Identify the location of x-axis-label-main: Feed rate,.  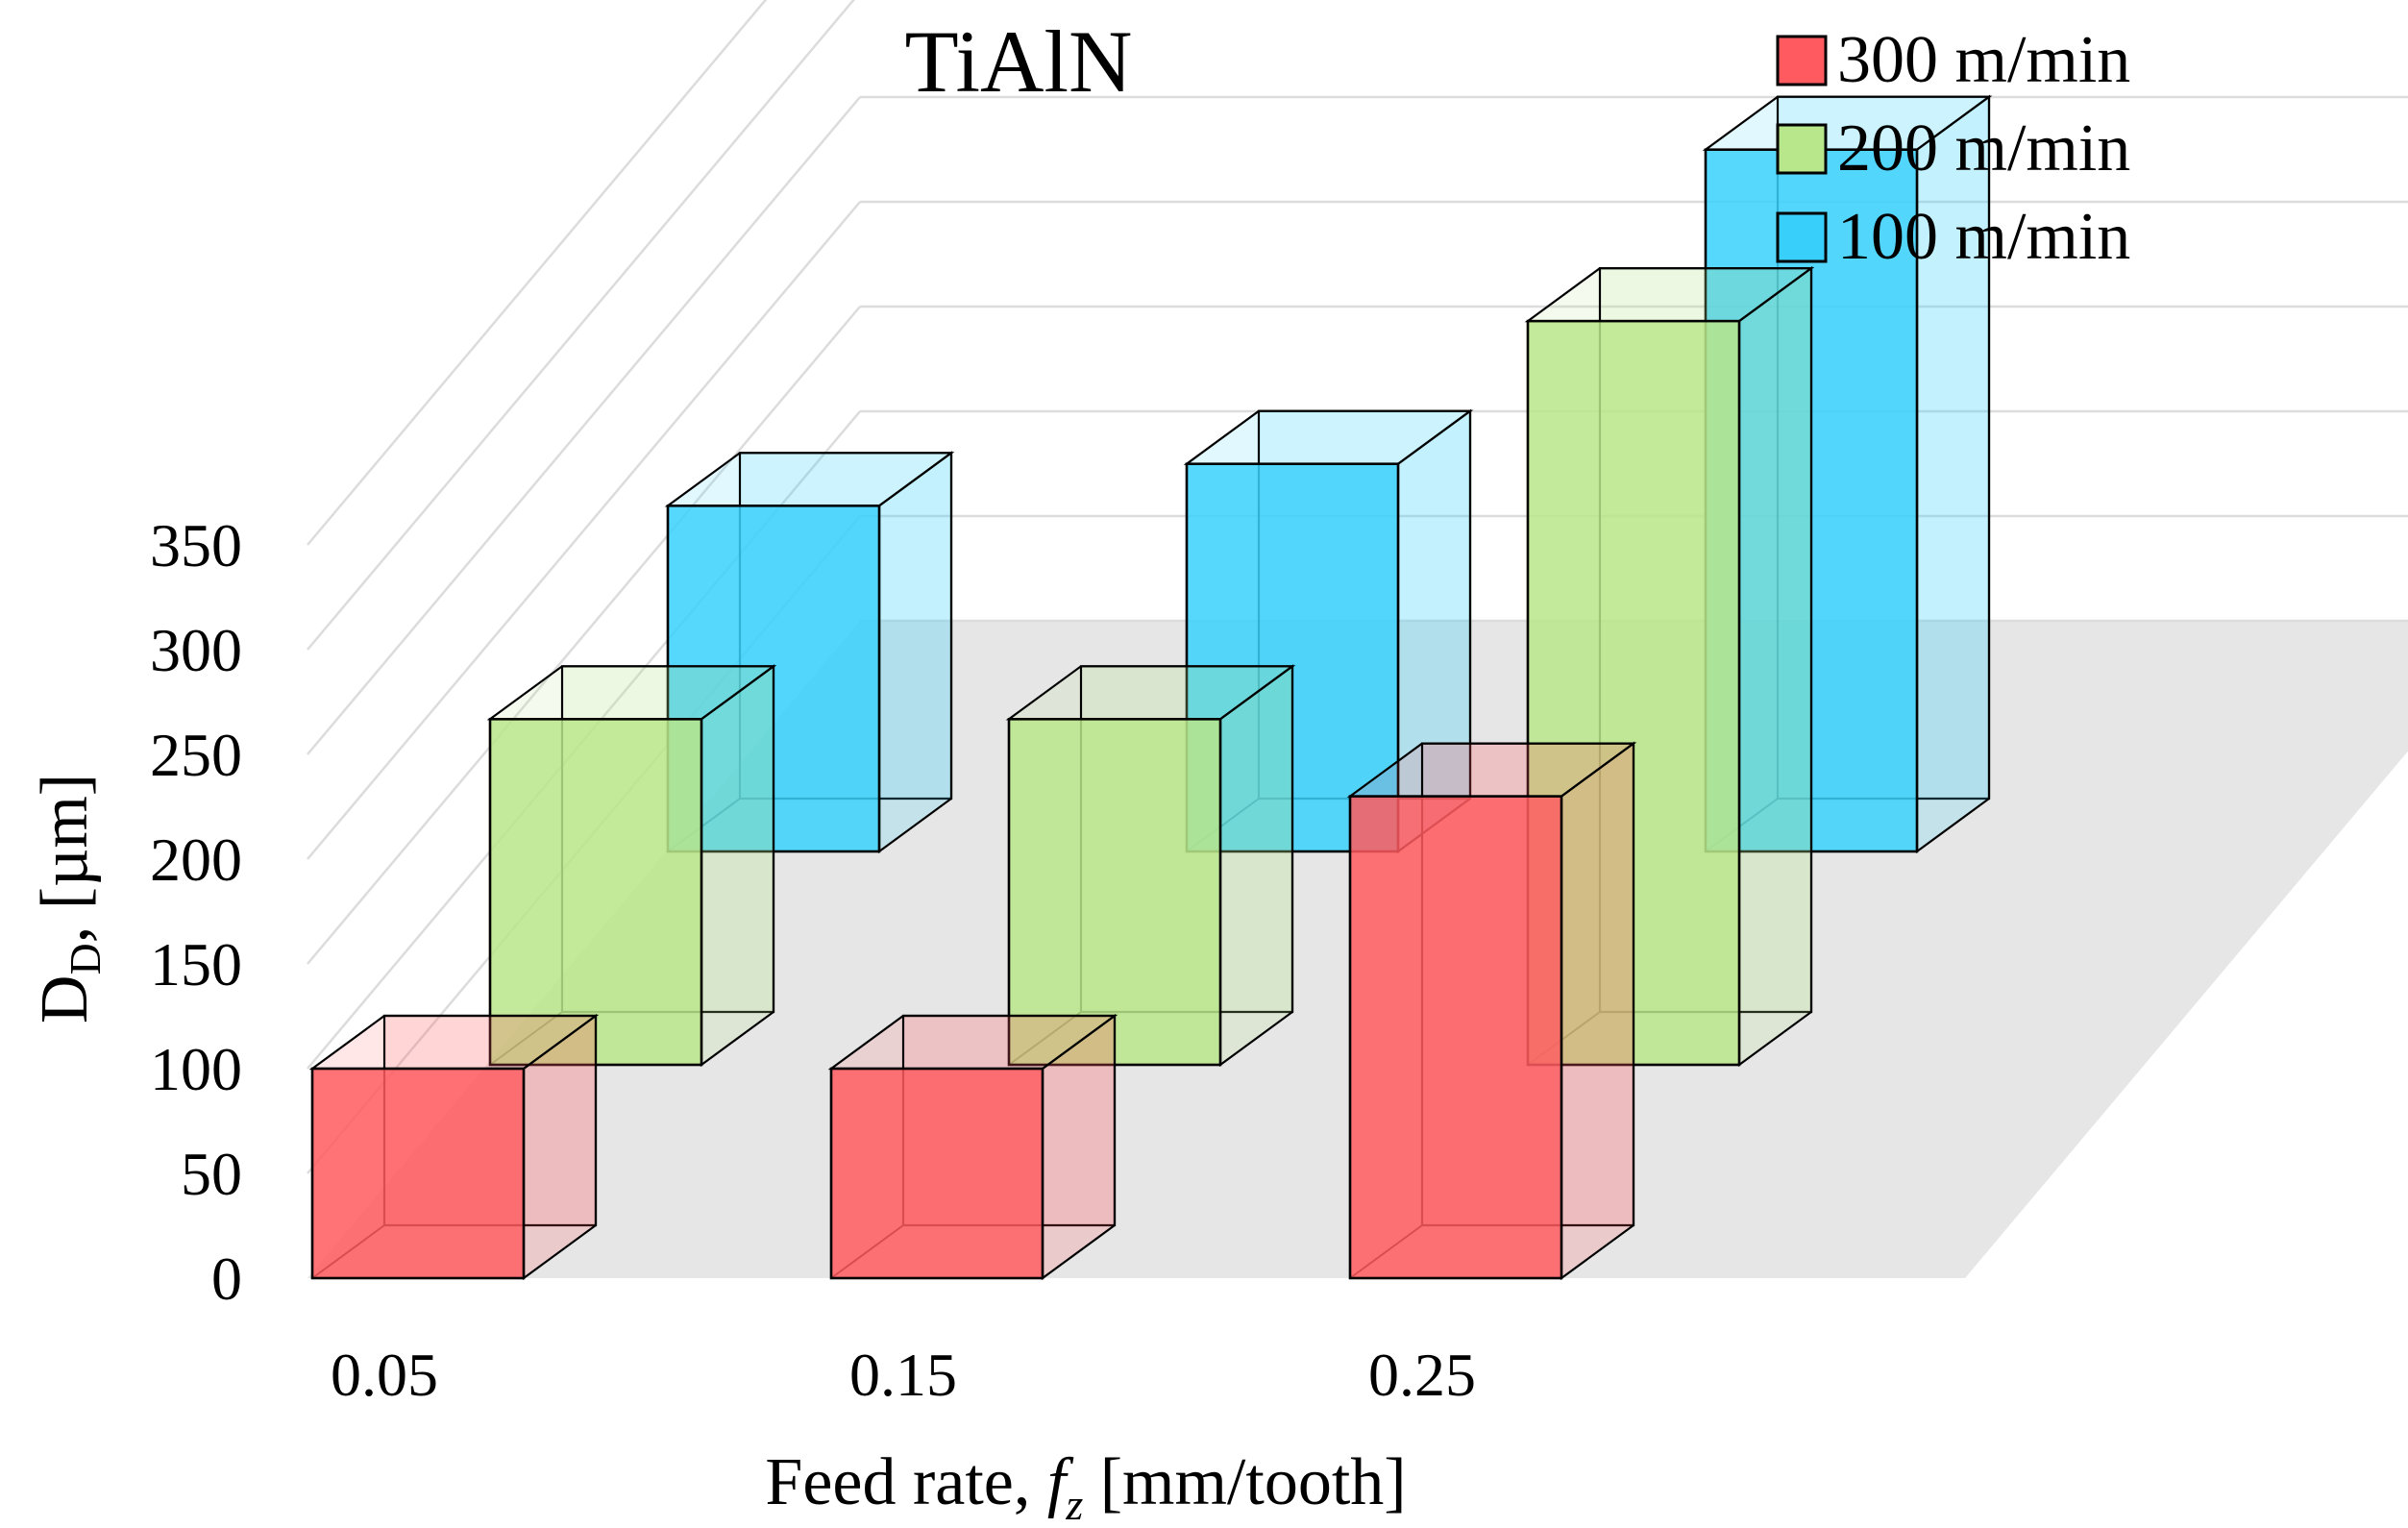
(906, 1482).